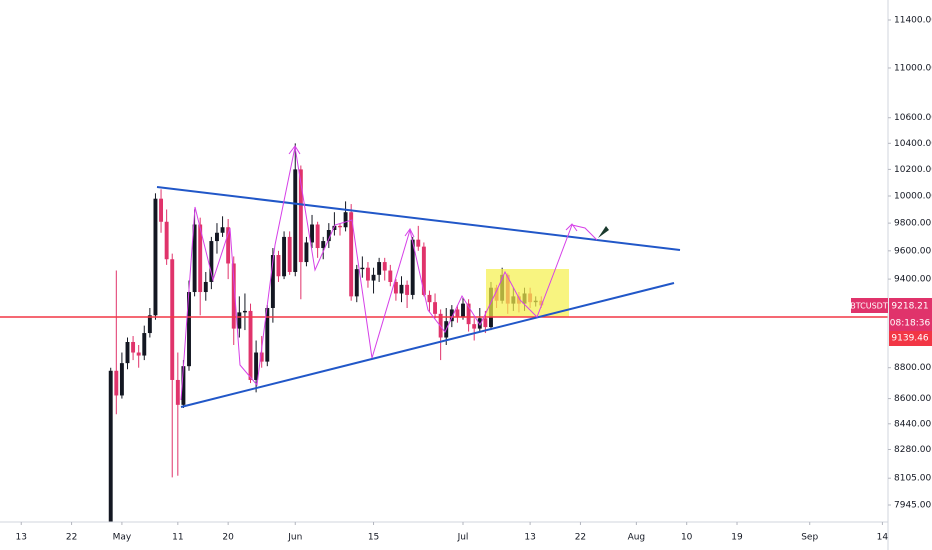 This screenshot has height=550, width=932. I want to click on y-tick-label: 8440.00, so click(912, 424).